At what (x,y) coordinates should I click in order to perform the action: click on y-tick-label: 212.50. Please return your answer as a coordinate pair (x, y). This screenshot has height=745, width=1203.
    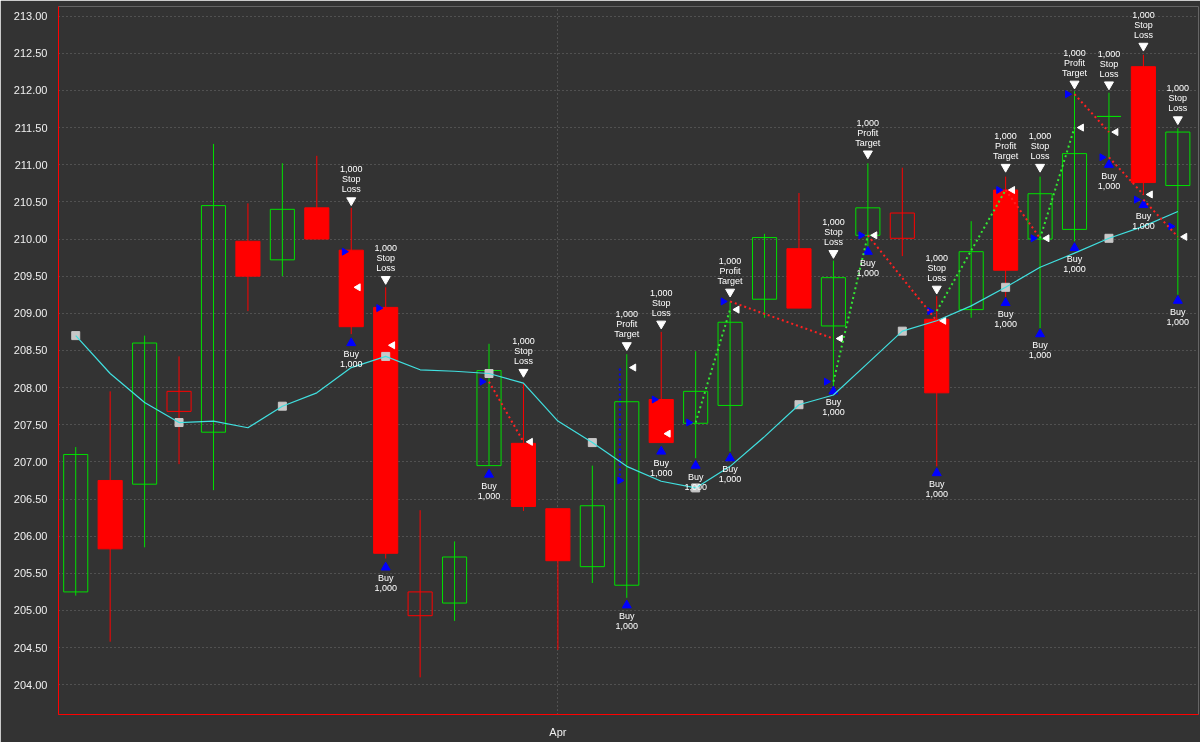
    Looking at the image, I should click on (30, 53).